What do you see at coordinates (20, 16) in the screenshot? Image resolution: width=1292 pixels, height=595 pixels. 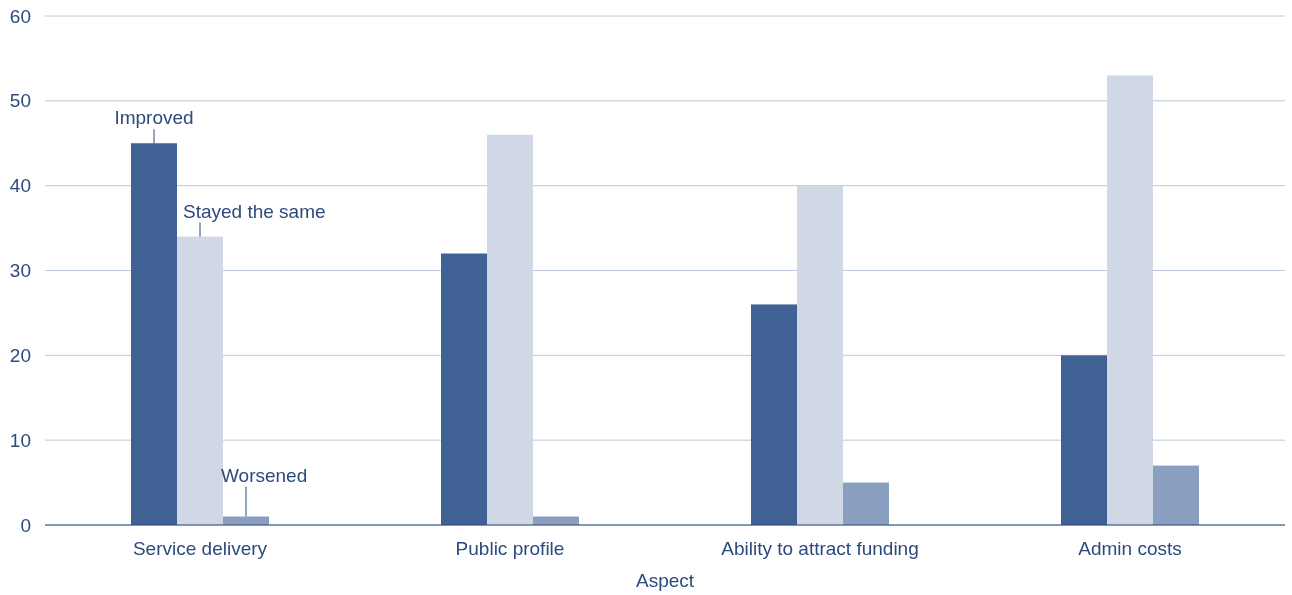 I see `y-tick-label: 60` at bounding box center [20, 16].